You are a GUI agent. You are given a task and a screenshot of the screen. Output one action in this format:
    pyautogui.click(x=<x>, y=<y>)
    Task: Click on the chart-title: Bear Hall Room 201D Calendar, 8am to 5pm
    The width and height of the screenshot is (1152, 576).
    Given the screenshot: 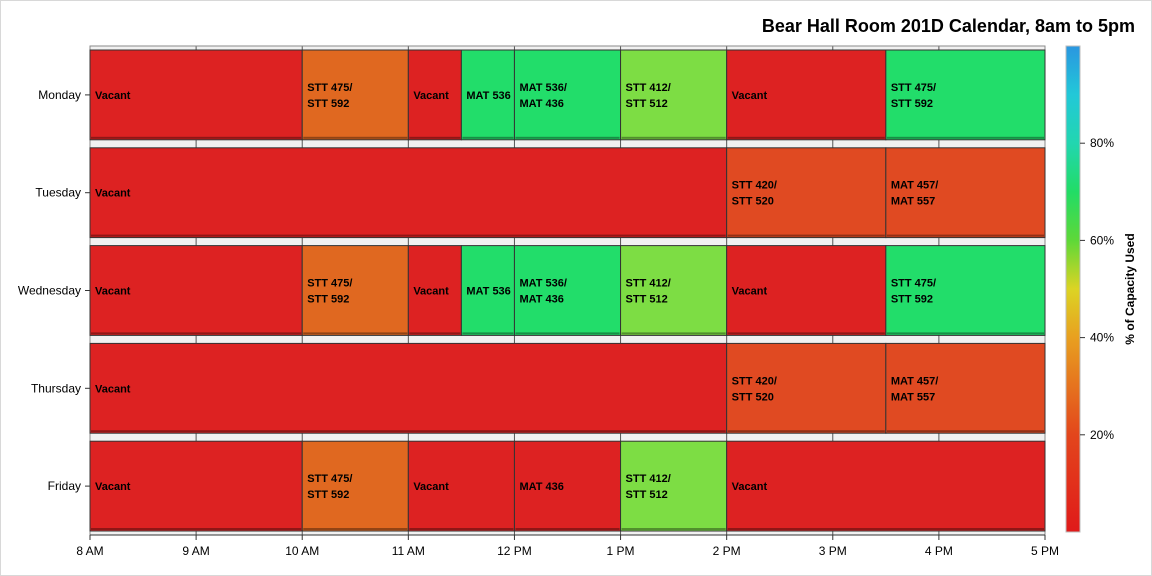 What is the action you would take?
    pyautogui.click(x=948, y=26)
    